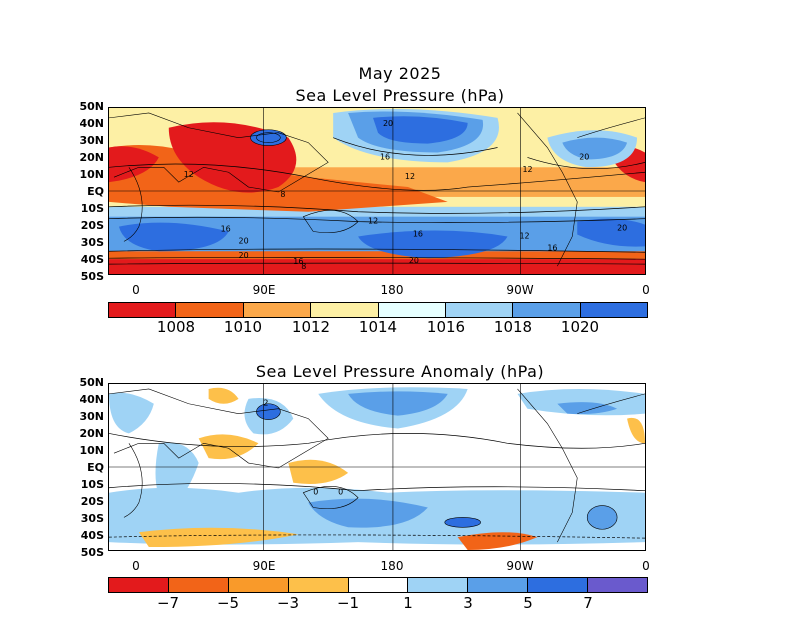 This screenshot has height=618, width=800. What do you see at coordinates (400, 73) in the screenshot?
I see `map-title-month: May 2025` at bounding box center [400, 73].